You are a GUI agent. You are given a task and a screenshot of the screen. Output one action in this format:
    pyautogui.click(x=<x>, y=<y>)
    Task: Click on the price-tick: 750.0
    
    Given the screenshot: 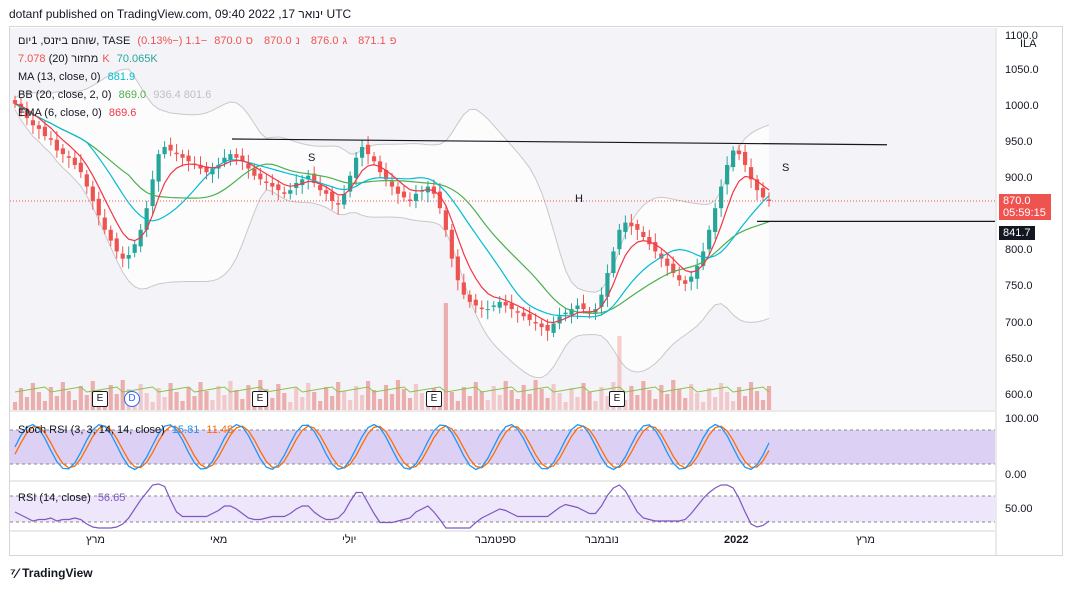 What is the action you would take?
    pyautogui.click(x=1019, y=286)
    